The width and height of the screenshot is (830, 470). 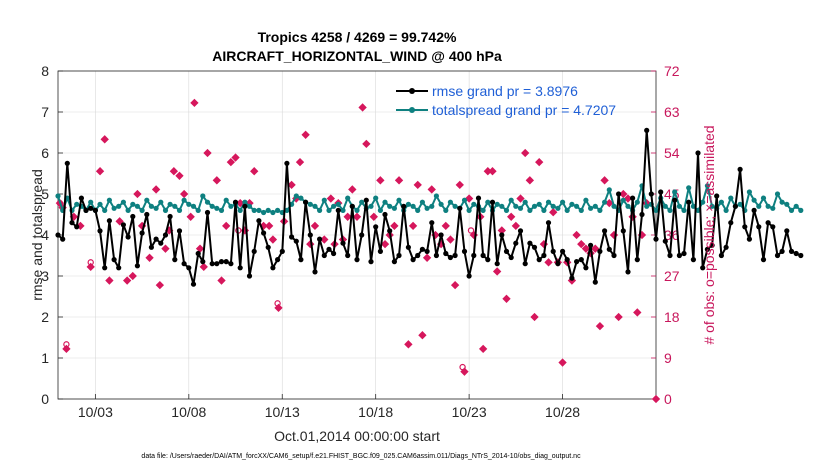 What do you see at coordinates (52, 235) in the screenshot?
I see `left-axis-ticks: 0 1 2 3 4 5 6 7 8` at bounding box center [52, 235].